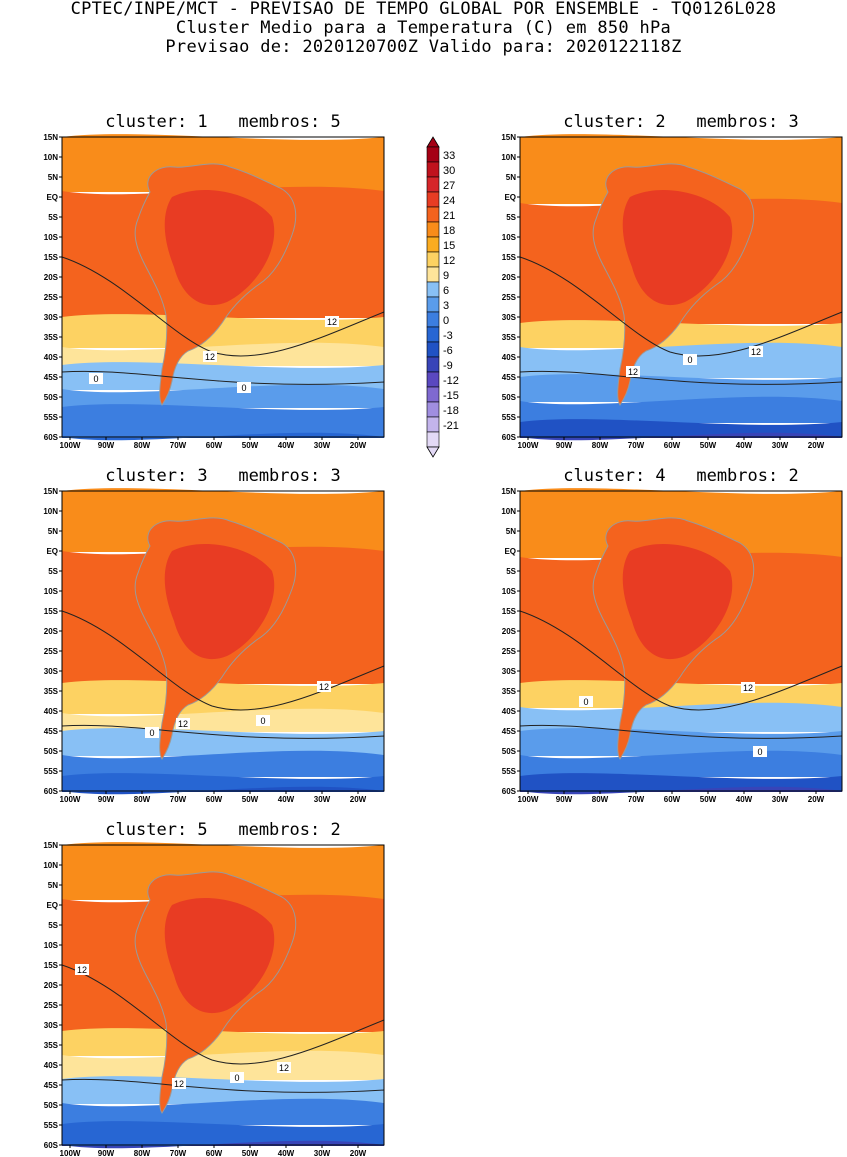  Describe the element at coordinates (446, 276) in the screenshot. I see `colorbar-label: 9` at that location.